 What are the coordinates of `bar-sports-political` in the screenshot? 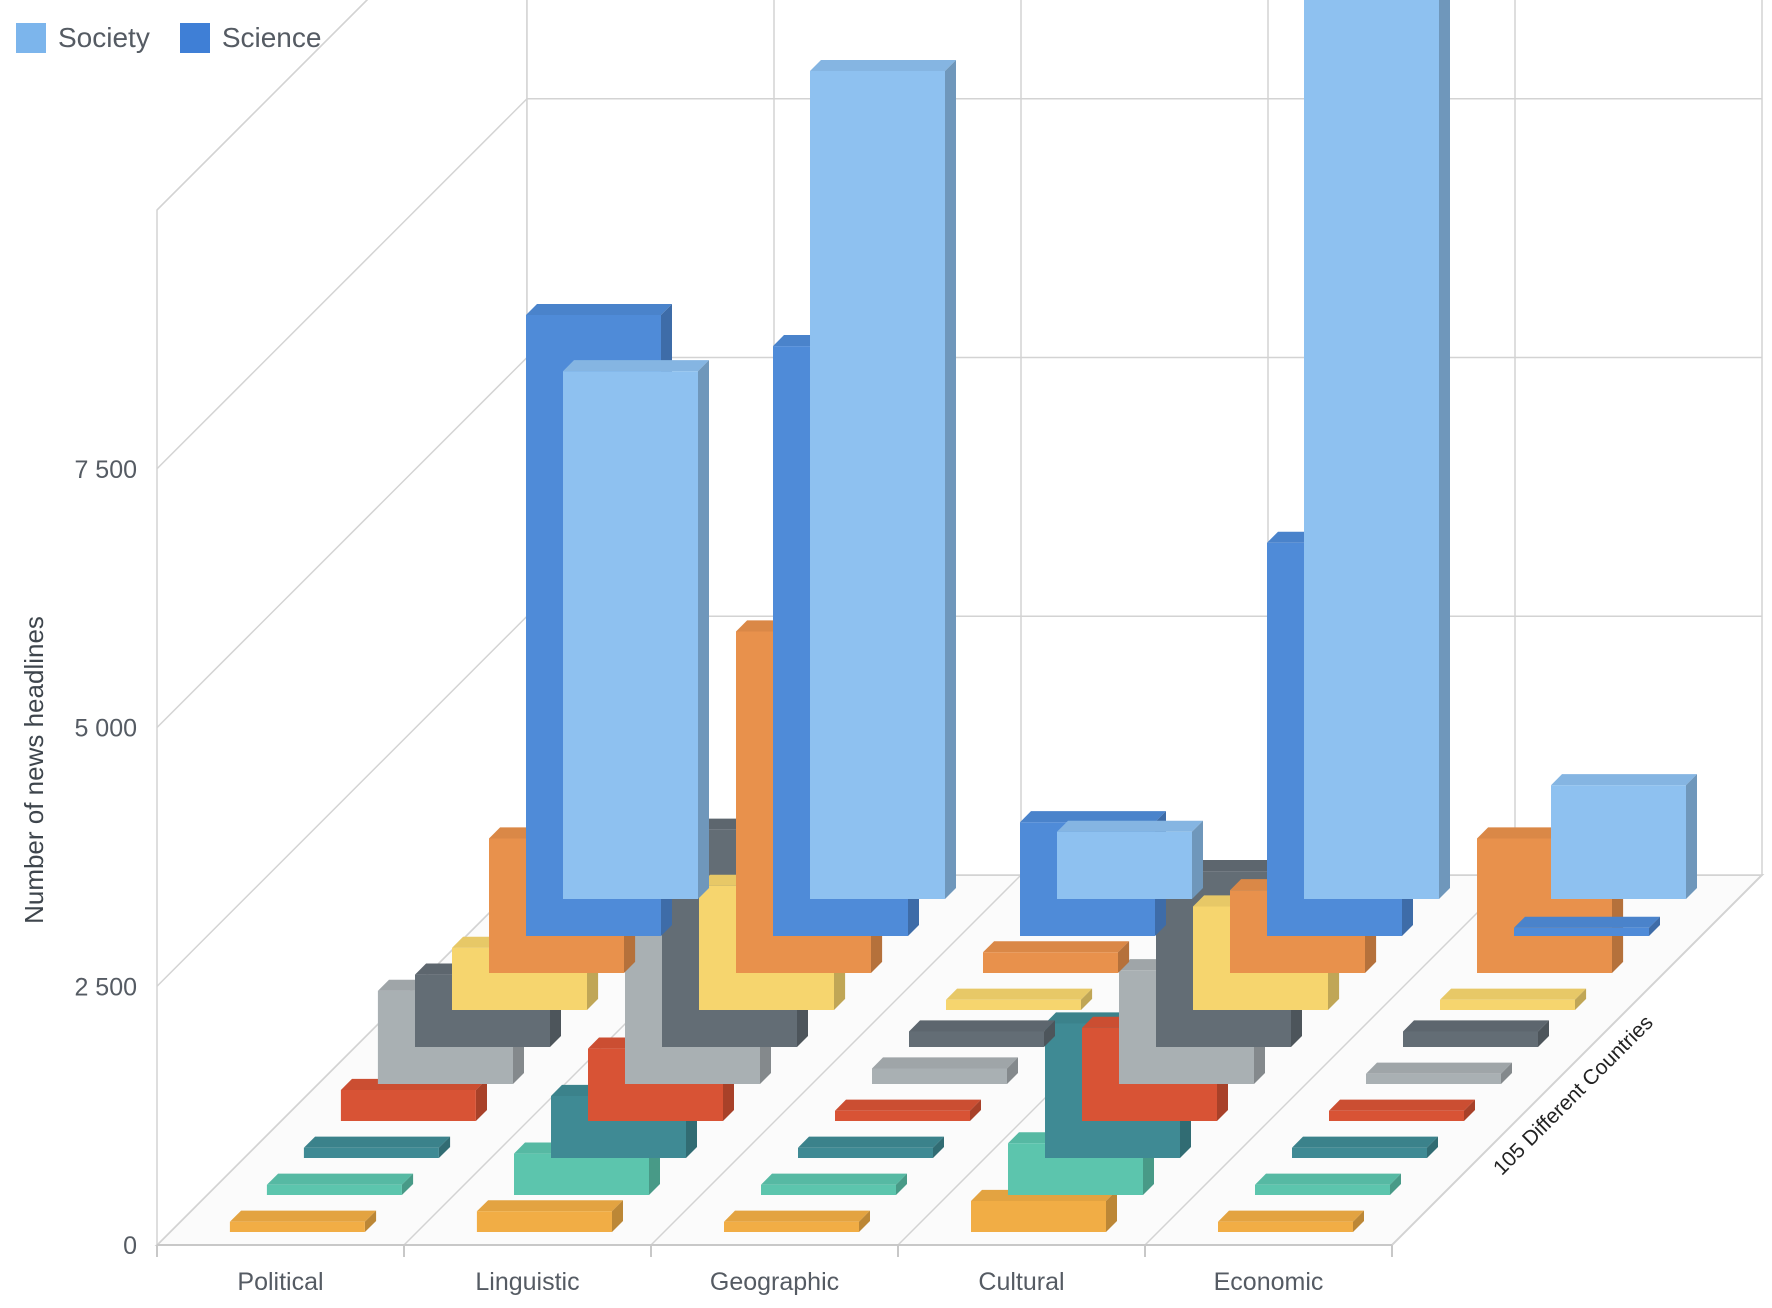 It's located at (377, 1147).